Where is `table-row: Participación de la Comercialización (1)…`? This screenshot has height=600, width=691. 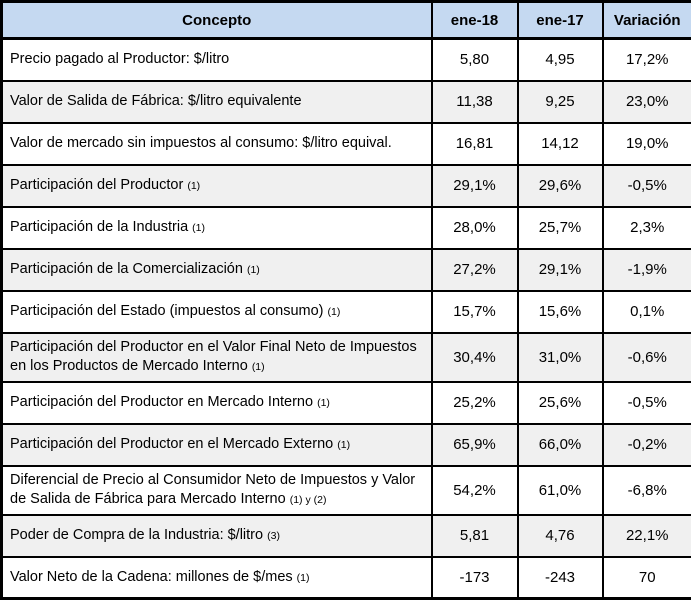
table-row: Participación de la Comercialización (1)… is located at coordinates (345, 269).